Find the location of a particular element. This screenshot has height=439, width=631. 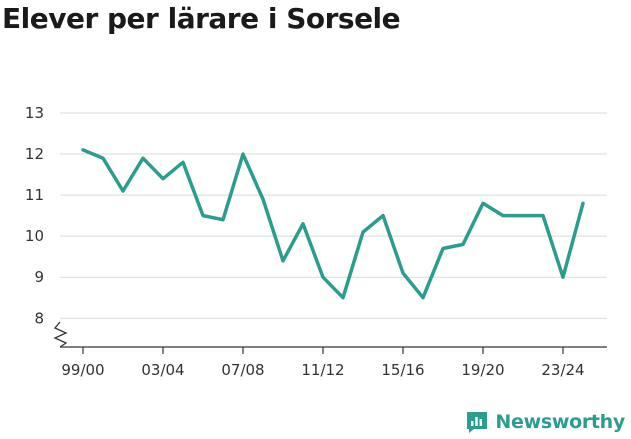

y-tick-label-9: 9 is located at coordinates (39, 277).